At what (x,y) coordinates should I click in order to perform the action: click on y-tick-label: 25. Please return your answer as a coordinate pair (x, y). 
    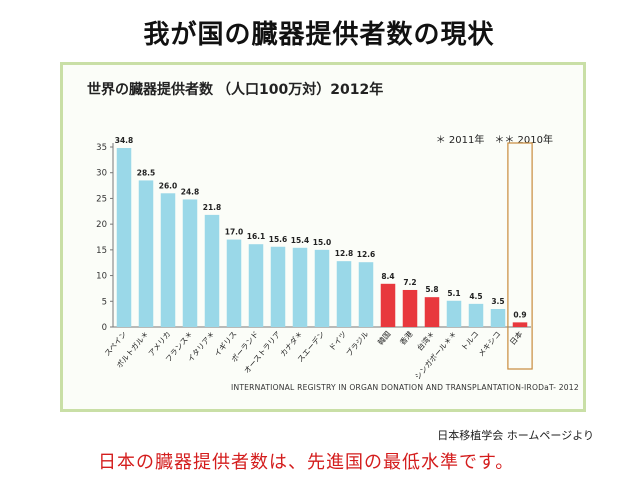
    Looking at the image, I should click on (101, 199).